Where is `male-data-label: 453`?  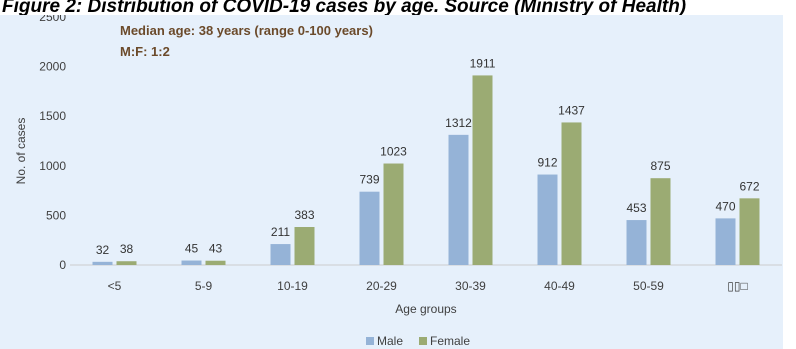 male-data-label: 453 is located at coordinates (636, 208).